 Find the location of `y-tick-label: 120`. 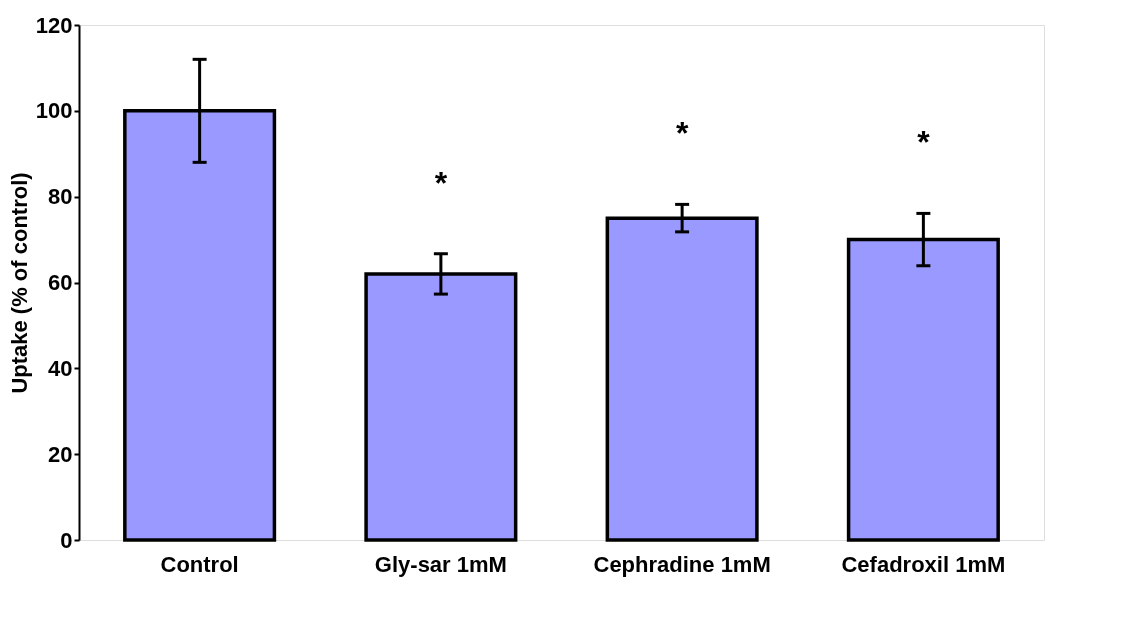

y-tick-label: 120 is located at coordinates (54, 25).